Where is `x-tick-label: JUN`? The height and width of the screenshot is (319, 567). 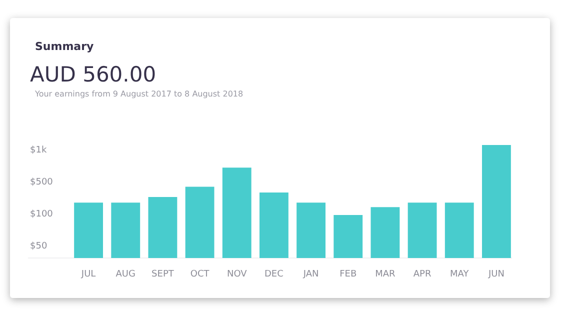 x-tick-label: JUN is located at coordinates (495, 275).